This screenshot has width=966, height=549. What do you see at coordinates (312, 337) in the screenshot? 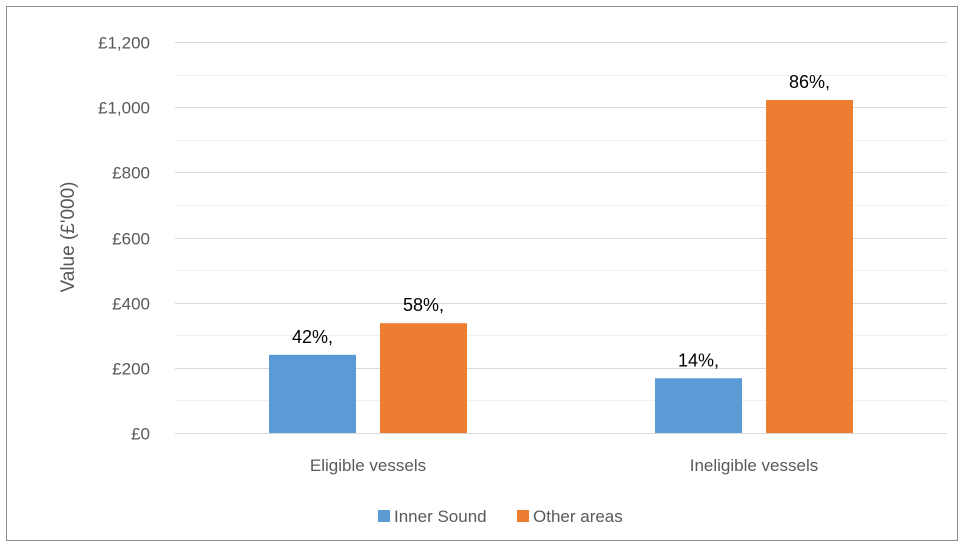
I see `data-label: 42%,` at bounding box center [312, 337].